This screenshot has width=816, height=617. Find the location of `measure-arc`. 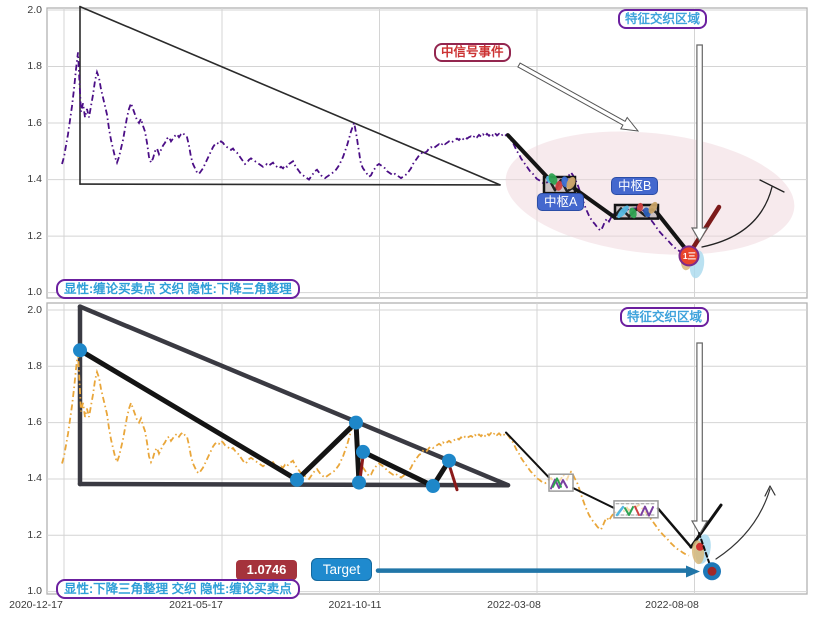

measure-arc is located at coordinates (737, 217).